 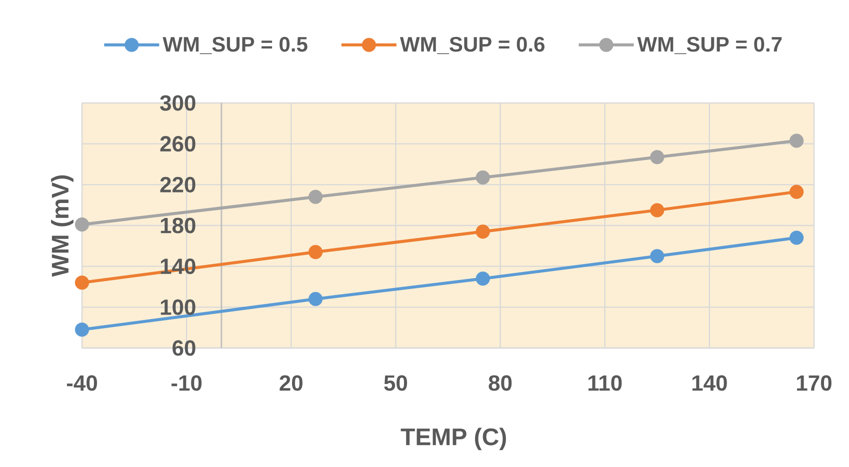 What do you see at coordinates (235, 45) in the screenshot?
I see `legend-label: WM_SUP = 0.5` at bounding box center [235, 45].